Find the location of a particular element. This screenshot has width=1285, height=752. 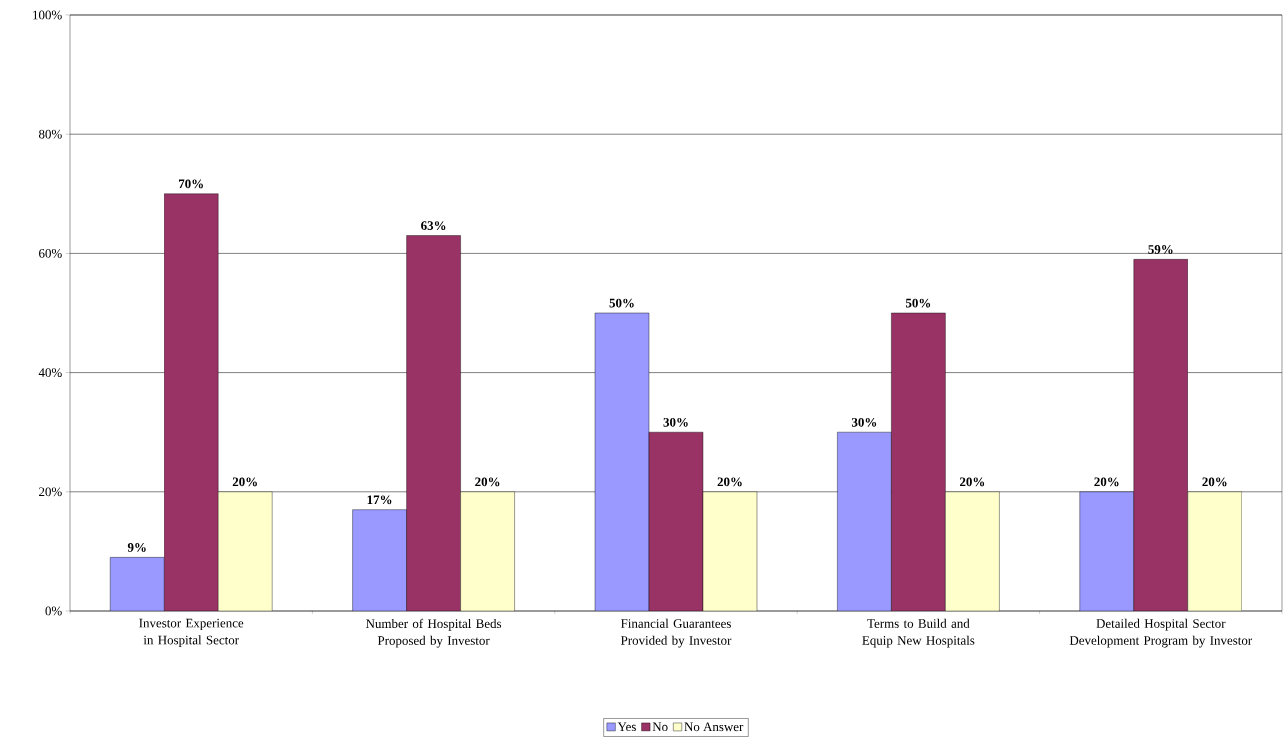

y-tick-label: 100% is located at coordinates (47, 15).